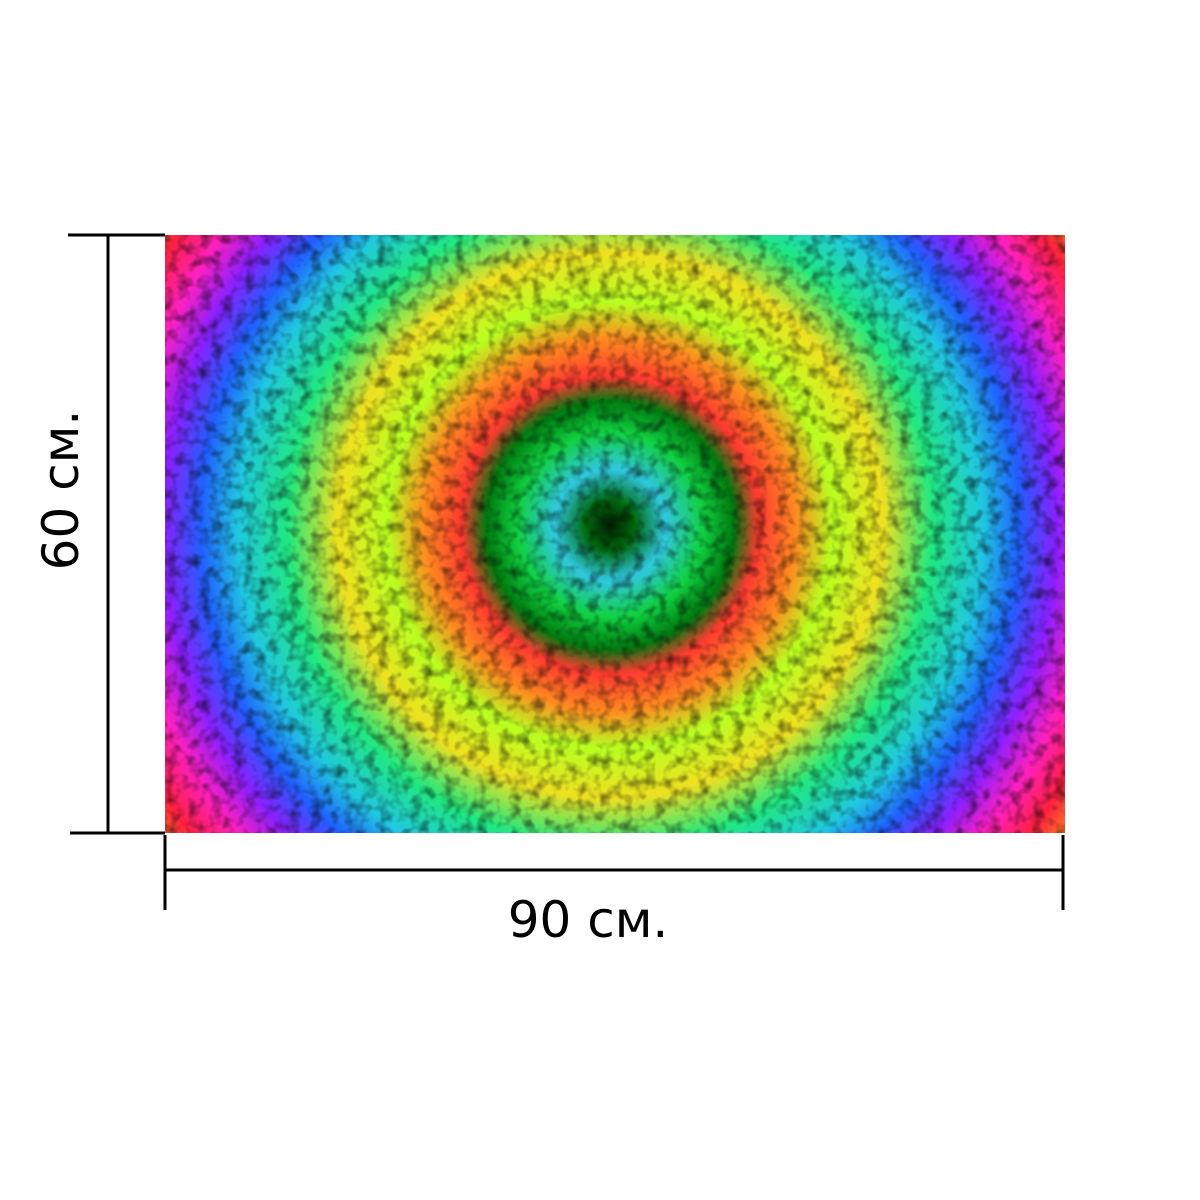  Describe the element at coordinates (61, 490) in the screenshot. I see `height-label: 60 см.` at that location.